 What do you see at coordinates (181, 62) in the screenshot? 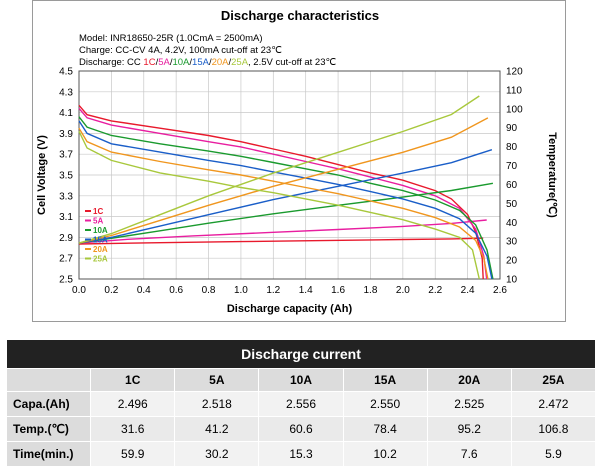
I see `discharge-rate-10a: 10A` at bounding box center [181, 62].